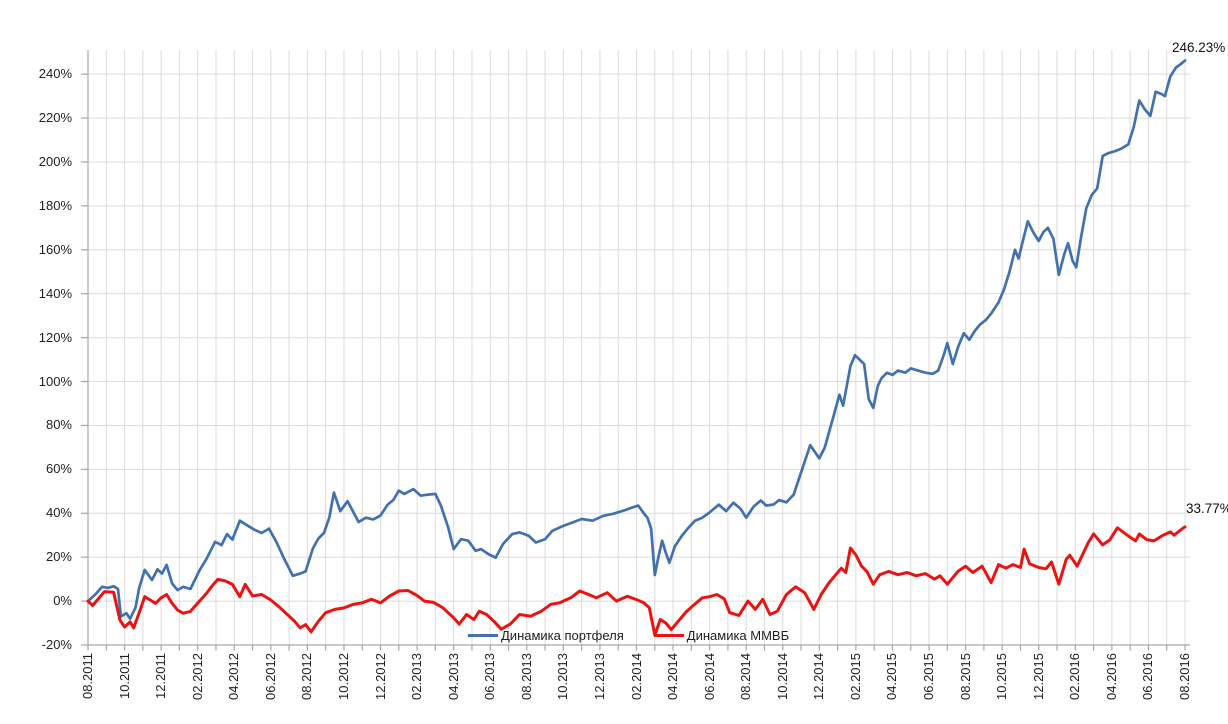 The width and height of the screenshot is (1228, 724). I want to click on x-tick-label: 04.2015, so click(892, 676).